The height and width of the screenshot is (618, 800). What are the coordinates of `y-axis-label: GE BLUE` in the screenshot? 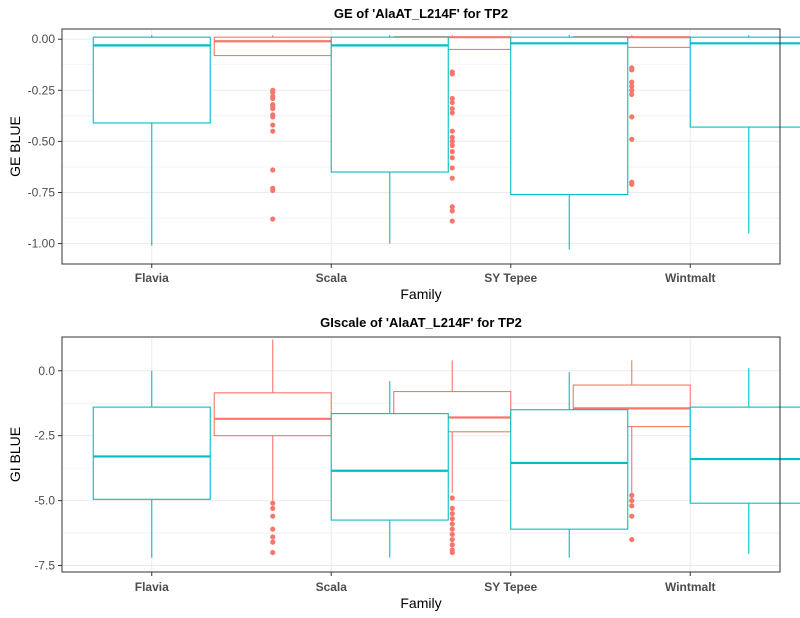 It's located at (15, 146).